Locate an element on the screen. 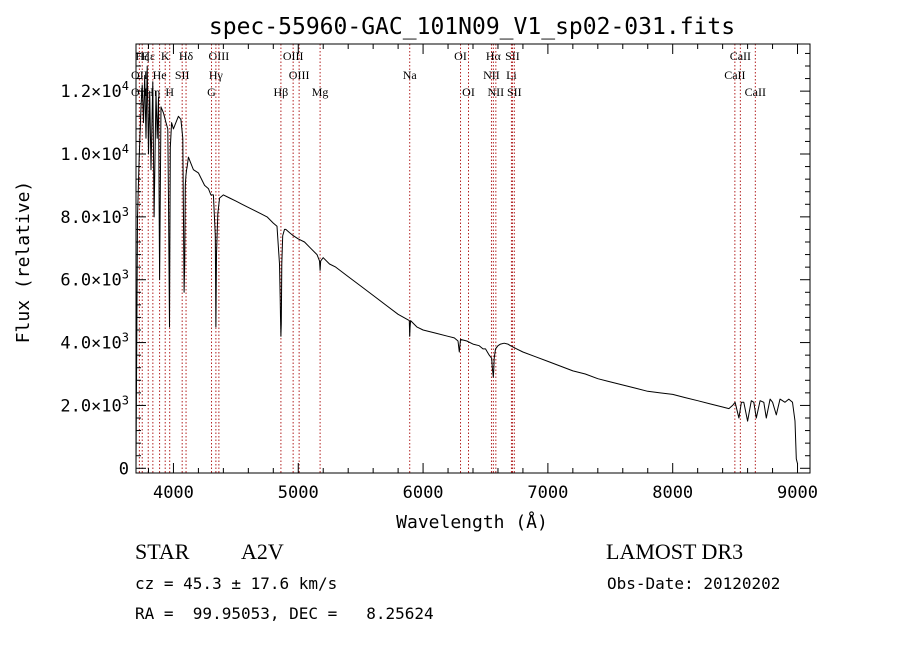  object-class: STAR is located at coordinates (162, 551).